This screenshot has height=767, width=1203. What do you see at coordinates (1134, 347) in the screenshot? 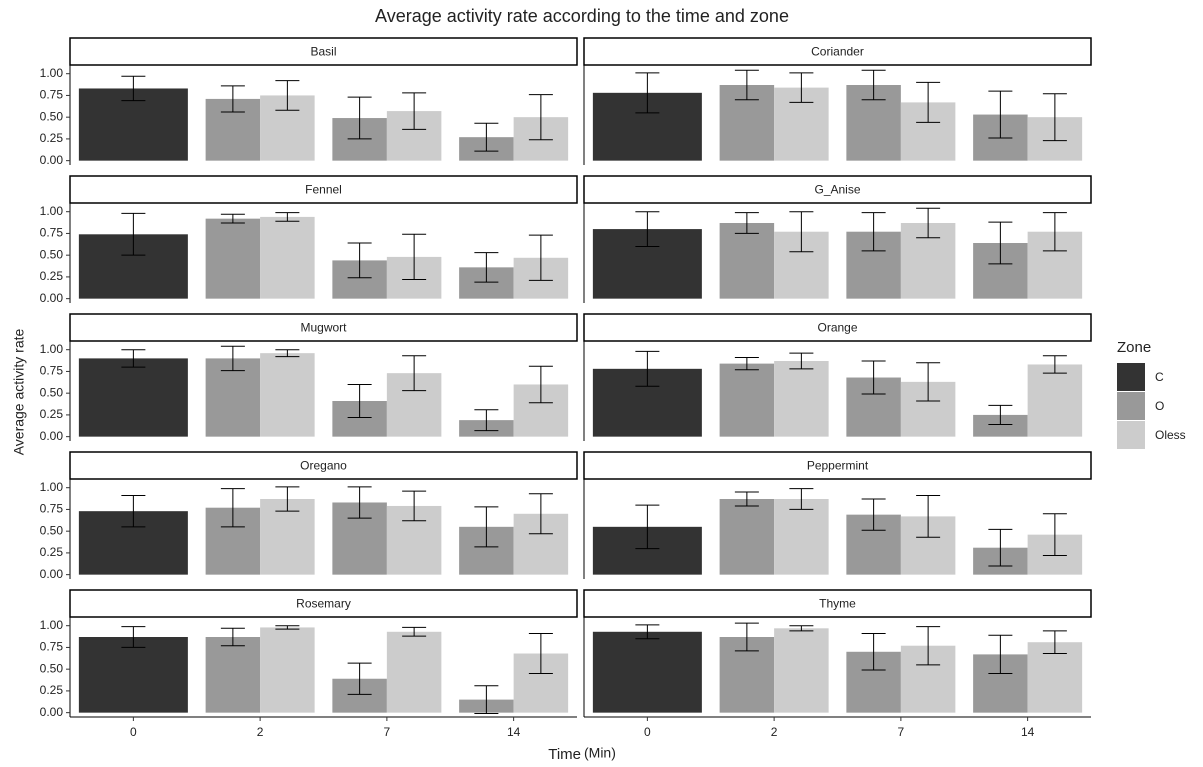
I see `legend-title: Zone` at bounding box center [1134, 347].